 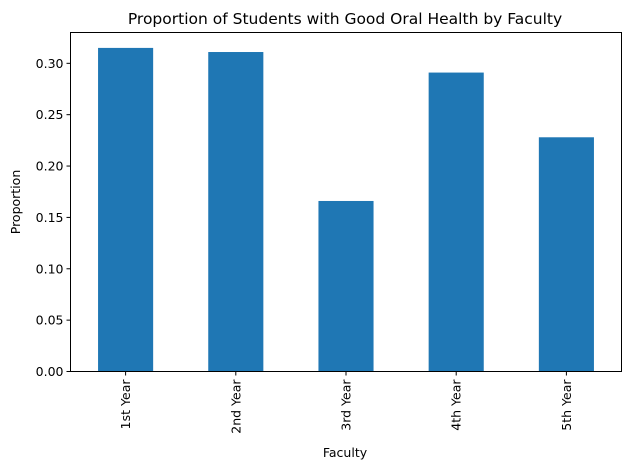 I want to click on bar-4th-year, so click(x=456, y=222).